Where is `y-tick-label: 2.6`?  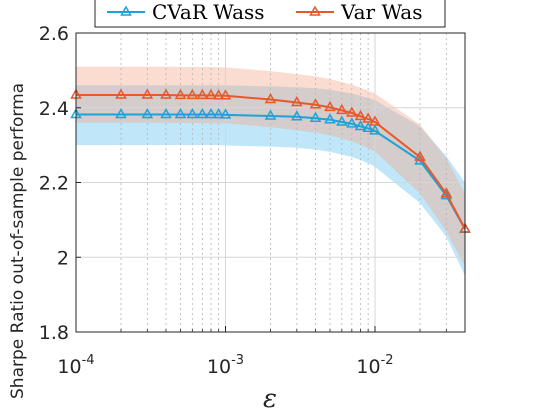 y-tick-label: 2.6 is located at coordinates (54, 34).